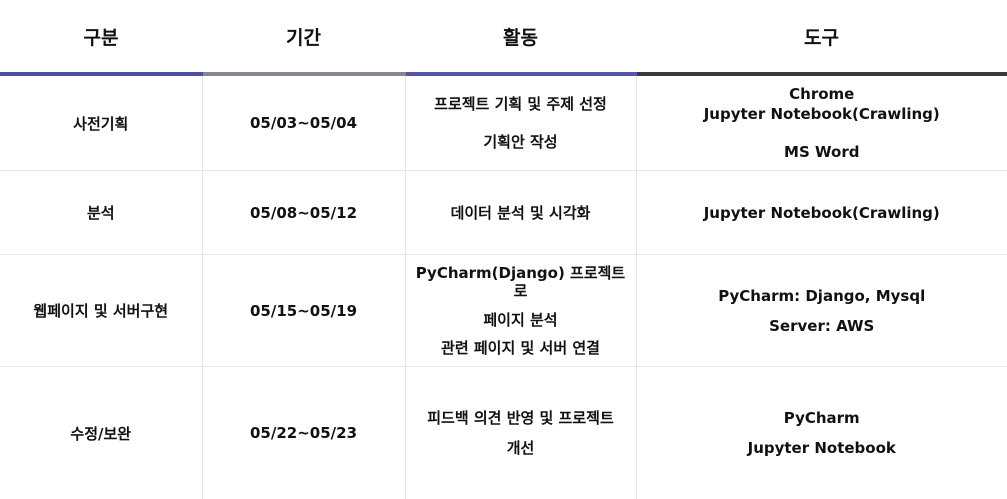 The image size is (1007, 499). Describe the element at coordinates (101, 38) in the screenshot. I see `header-phase: 구분` at that location.